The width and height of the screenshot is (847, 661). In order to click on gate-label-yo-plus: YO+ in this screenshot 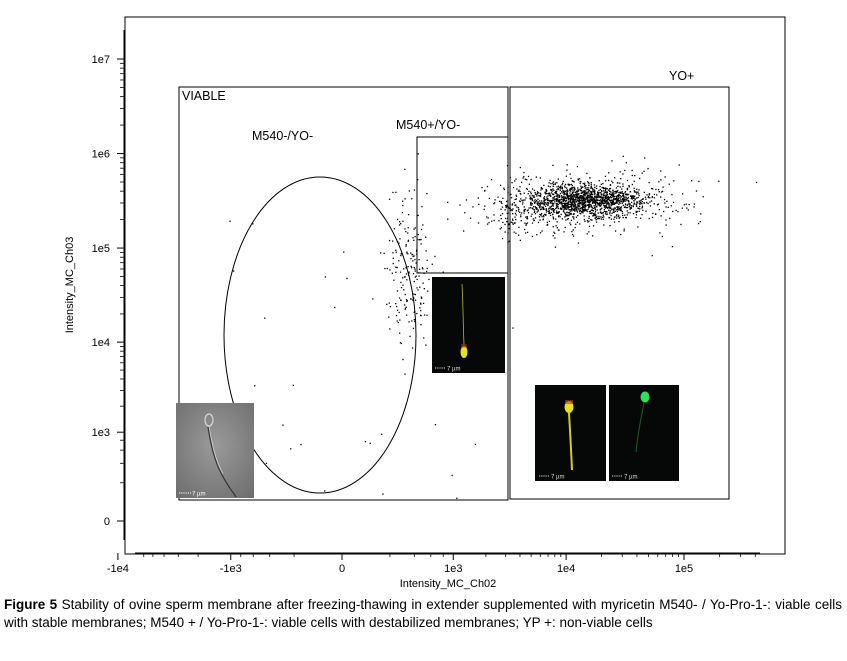, I will do `click(681, 76)`.